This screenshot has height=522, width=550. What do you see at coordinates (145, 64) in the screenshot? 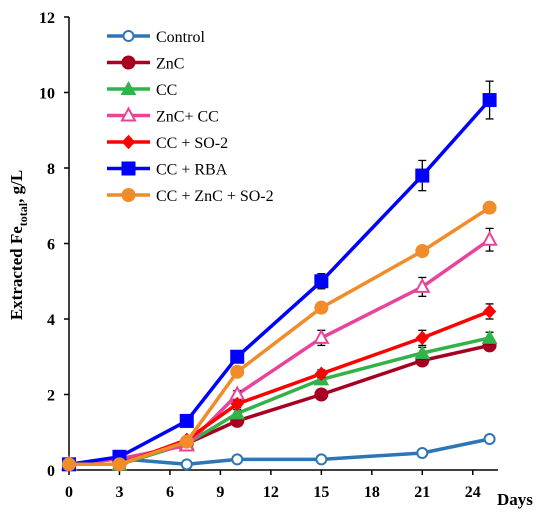
I see `legend-item: ZnC` at bounding box center [145, 64].